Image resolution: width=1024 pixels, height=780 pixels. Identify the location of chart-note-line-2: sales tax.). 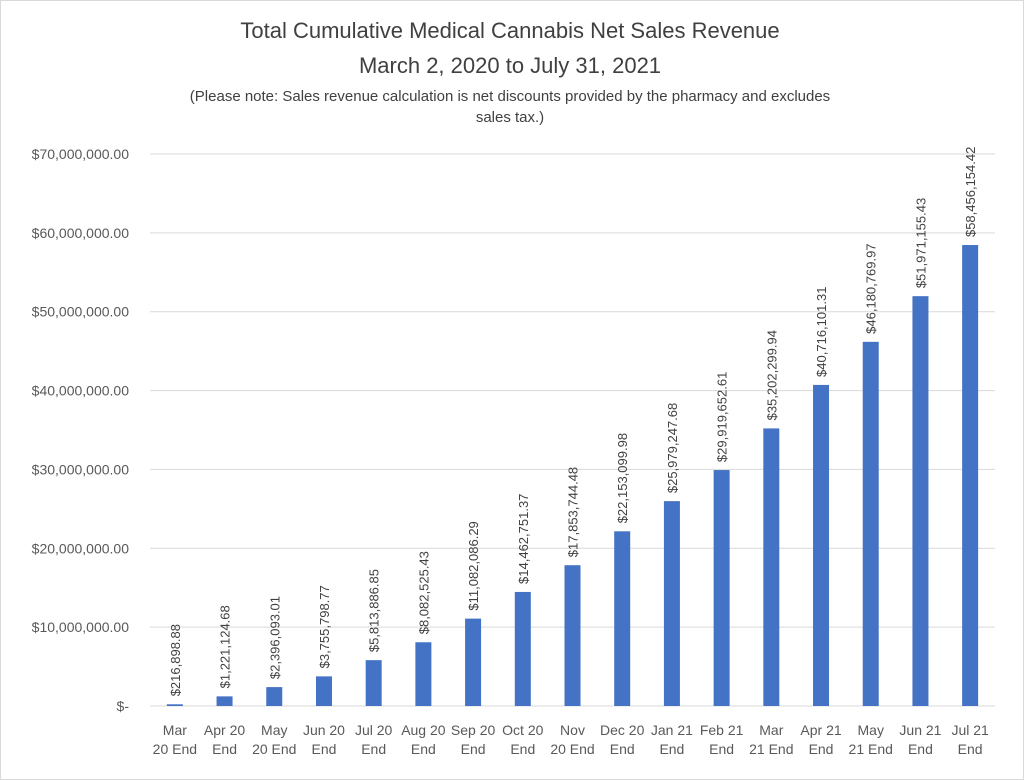
(510, 117).